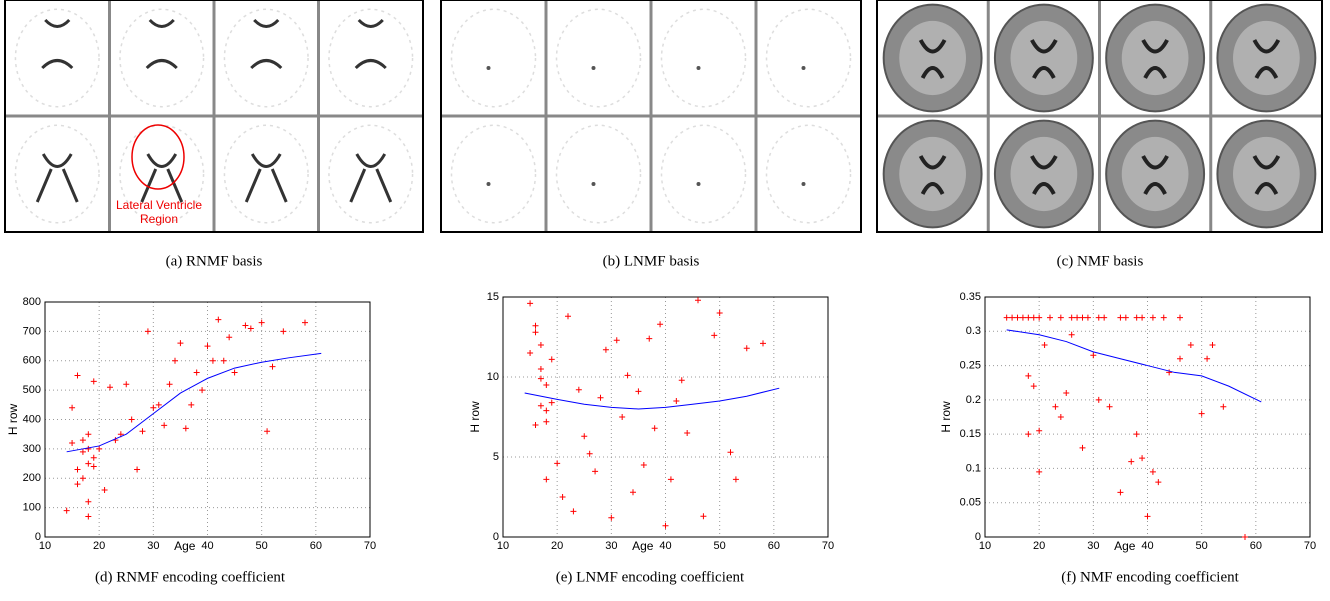 Image resolution: width=1330 pixels, height=601 pixels. Describe the element at coordinates (651, 116) in the screenshot. I see `panel-border` at that location.